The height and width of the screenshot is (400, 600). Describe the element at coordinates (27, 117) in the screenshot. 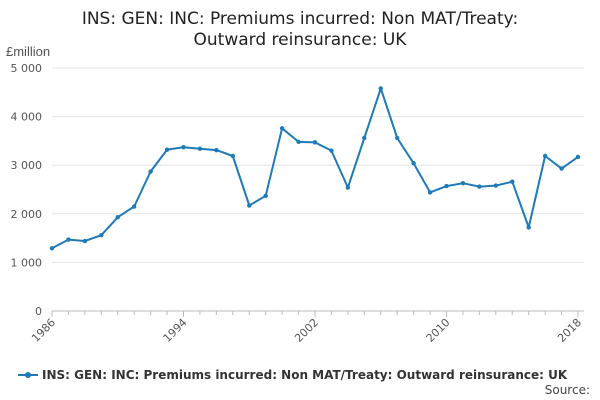

I see `y-tick-label: 4 000` at that location.